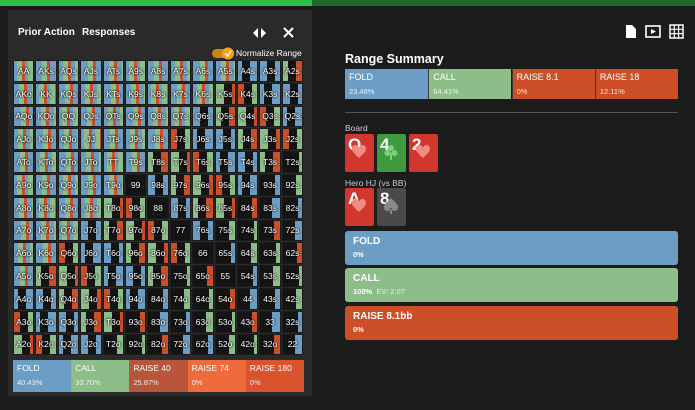 The image size is (695, 410). Describe the element at coordinates (24, 93) in the screenshot. I see `hand-cell: AKo` at that location.